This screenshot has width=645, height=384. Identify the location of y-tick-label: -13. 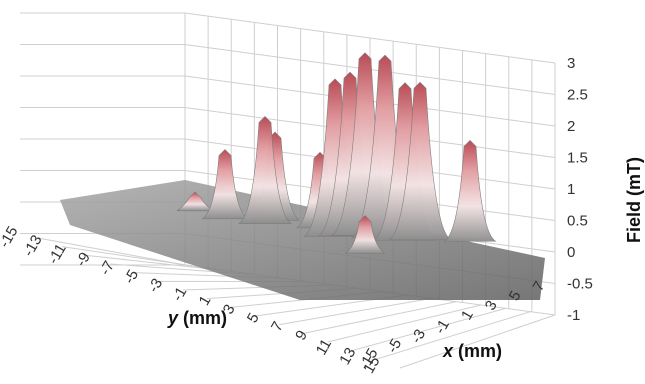
(33, 245).